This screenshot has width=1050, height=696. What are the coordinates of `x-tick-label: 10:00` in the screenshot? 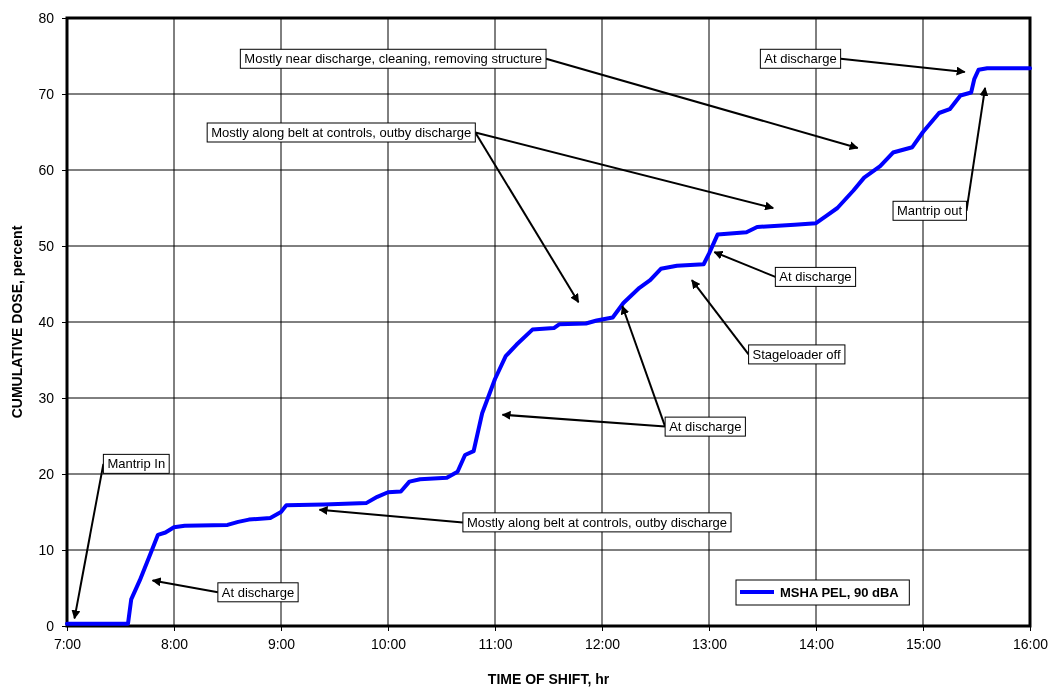 It's located at (388, 643).